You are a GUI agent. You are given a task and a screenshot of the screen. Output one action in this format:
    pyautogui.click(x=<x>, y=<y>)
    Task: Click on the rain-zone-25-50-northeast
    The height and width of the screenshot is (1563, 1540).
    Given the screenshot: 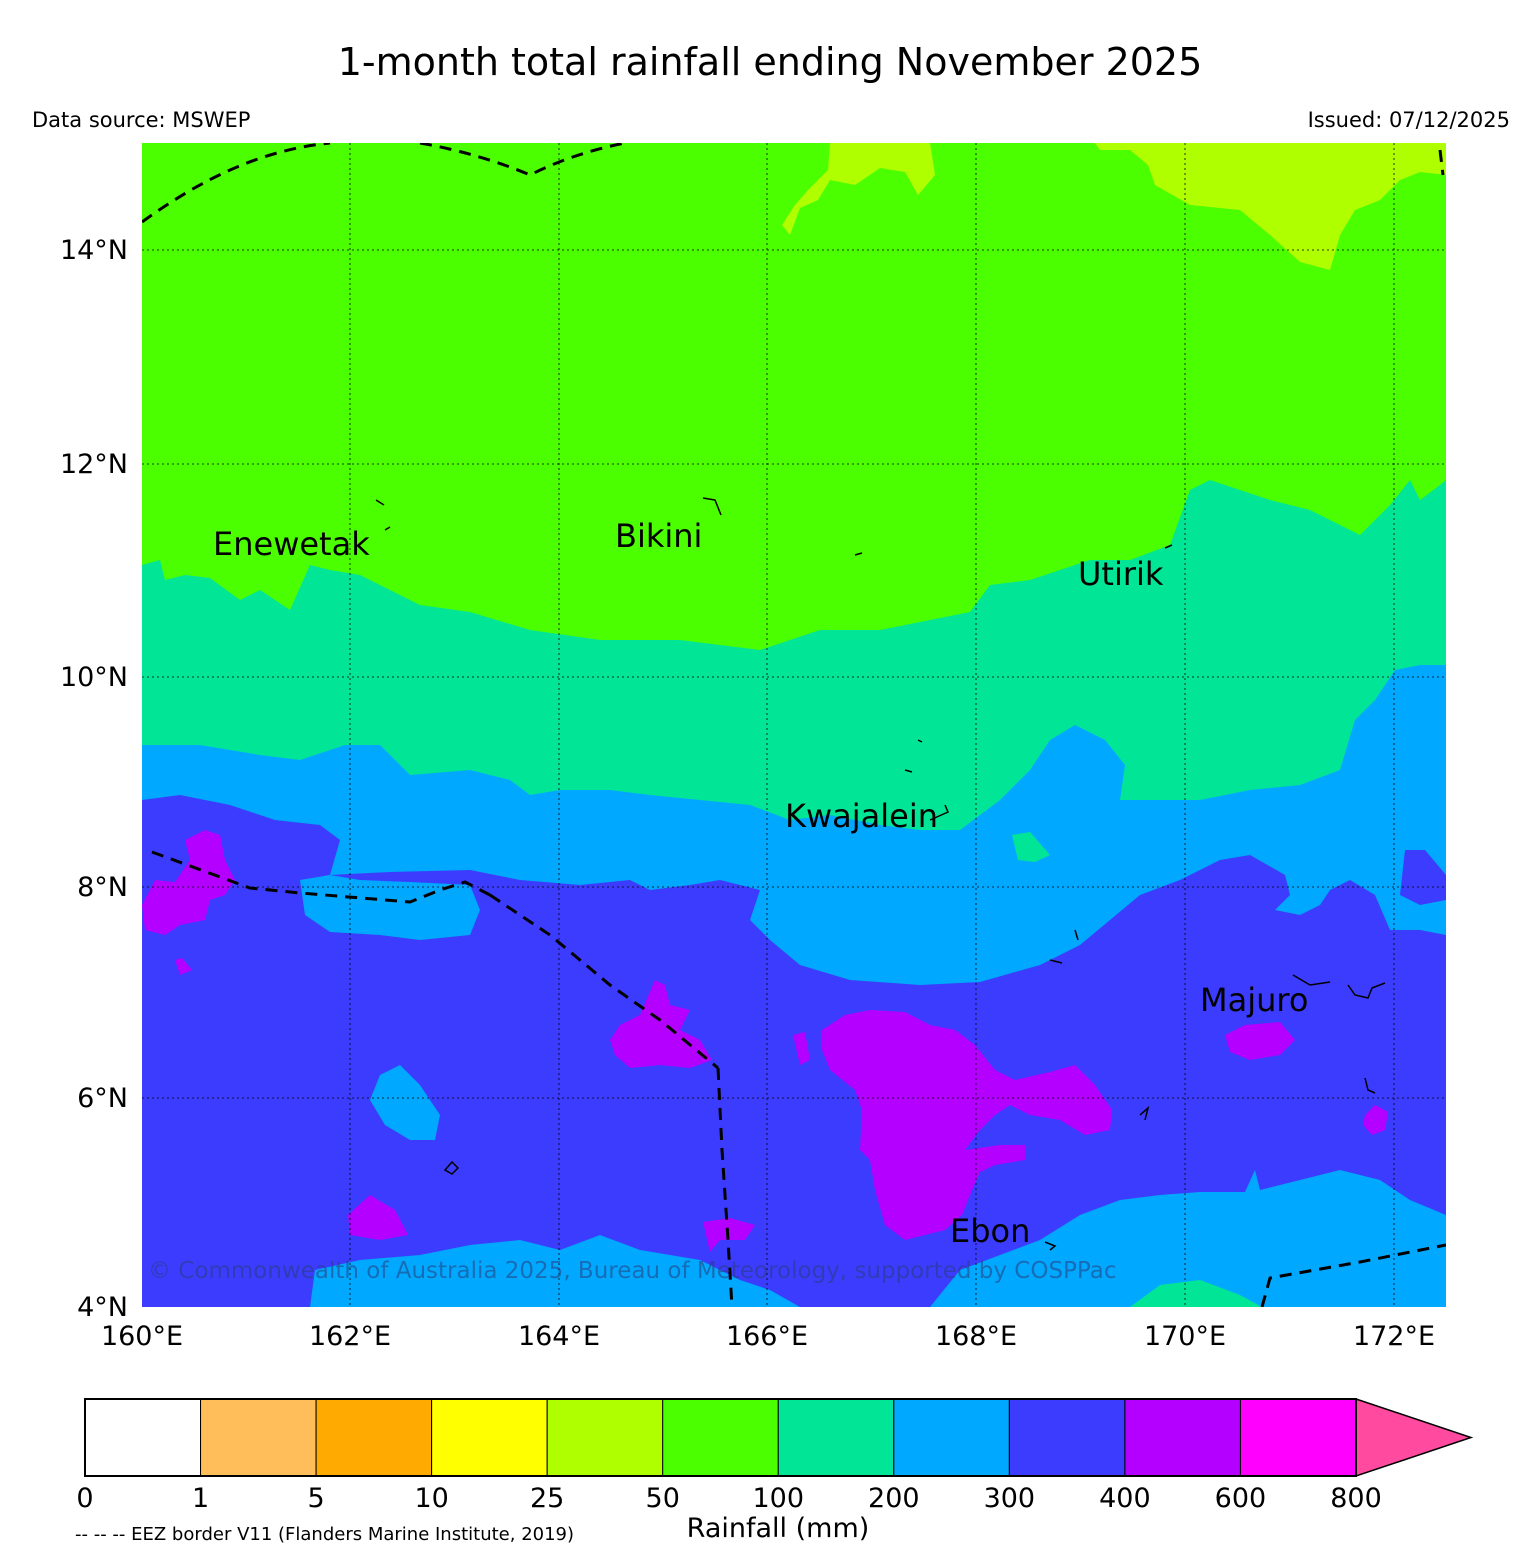 What is the action you would take?
    pyautogui.click(x=1270, y=206)
    